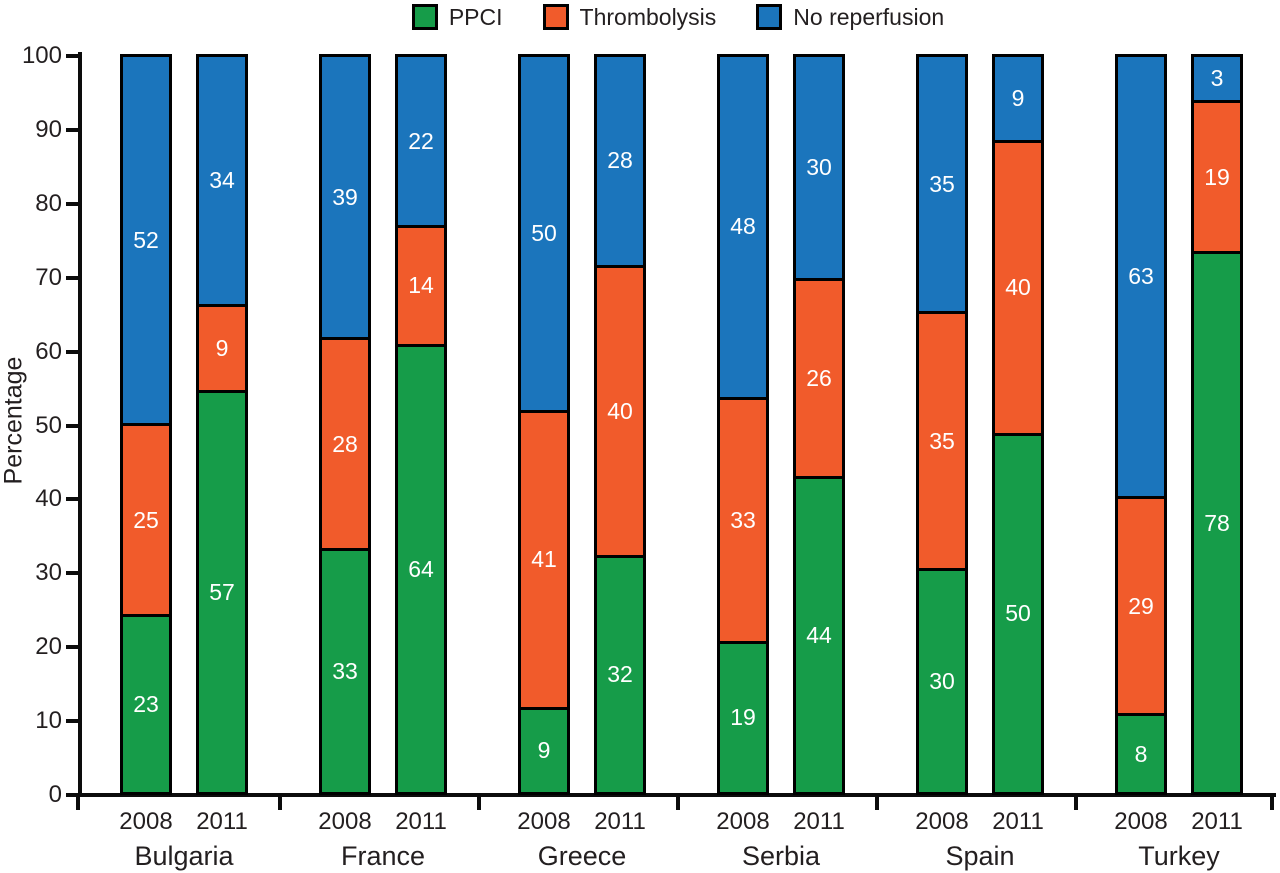 This screenshot has width=1280, height=873. What do you see at coordinates (383, 856) in the screenshot?
I see `x-category-label: France` at bounding box center [383, 856].